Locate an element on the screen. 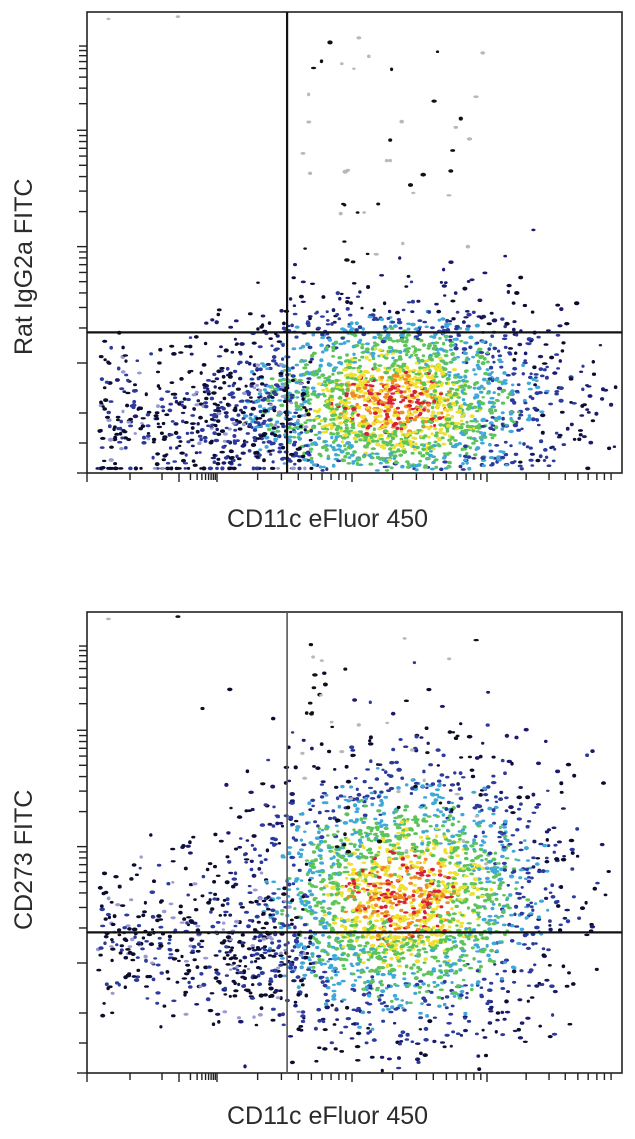 This screenshot has height=1139, width=635. y-axis-label-2: CD273 FITC is located at coordinates (24, 859).